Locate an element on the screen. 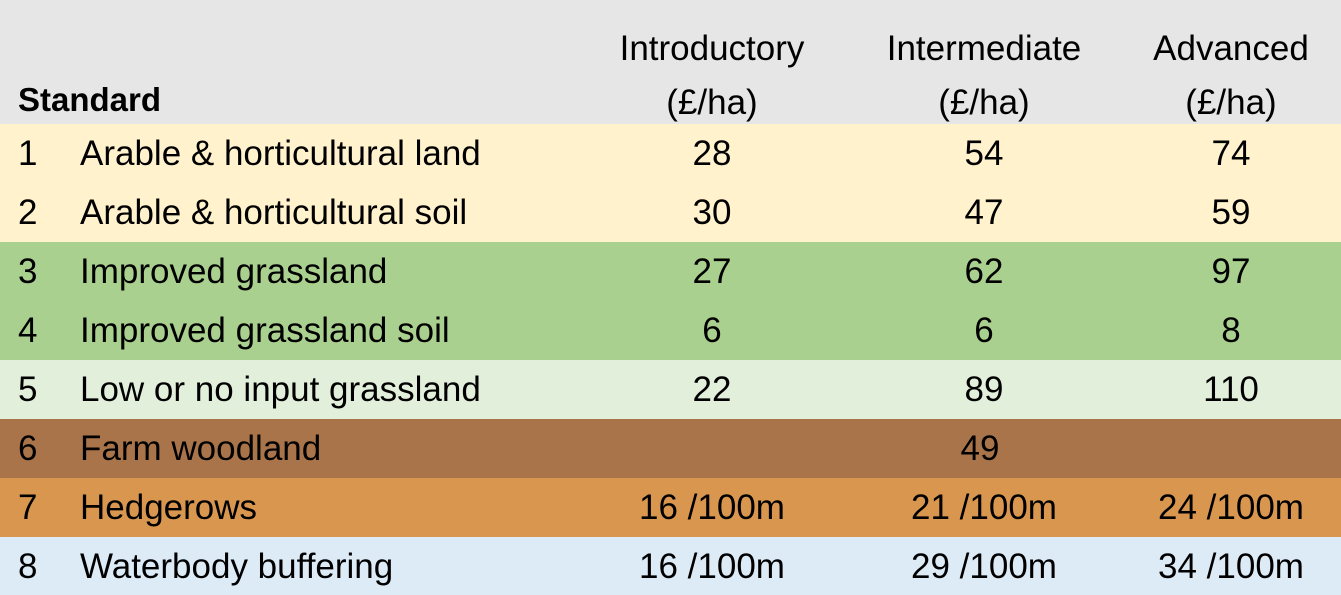 This screenshot has height=595, width=1341. advanced-rate: 110 is located at coordinates (1231, 389).